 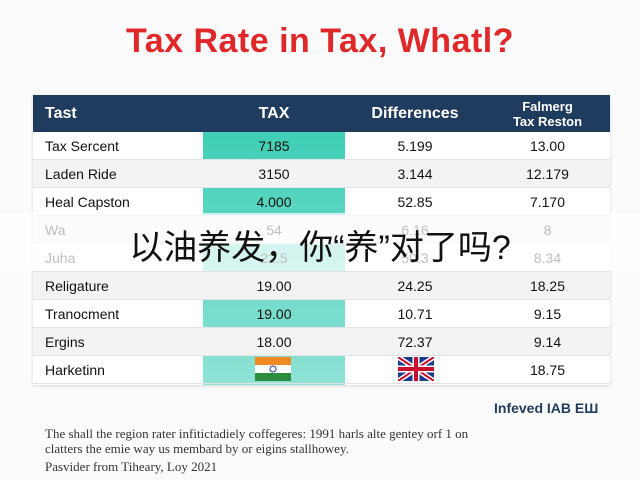 I want to click on table-cell: Laden Ride, so click(x=81, y=174).